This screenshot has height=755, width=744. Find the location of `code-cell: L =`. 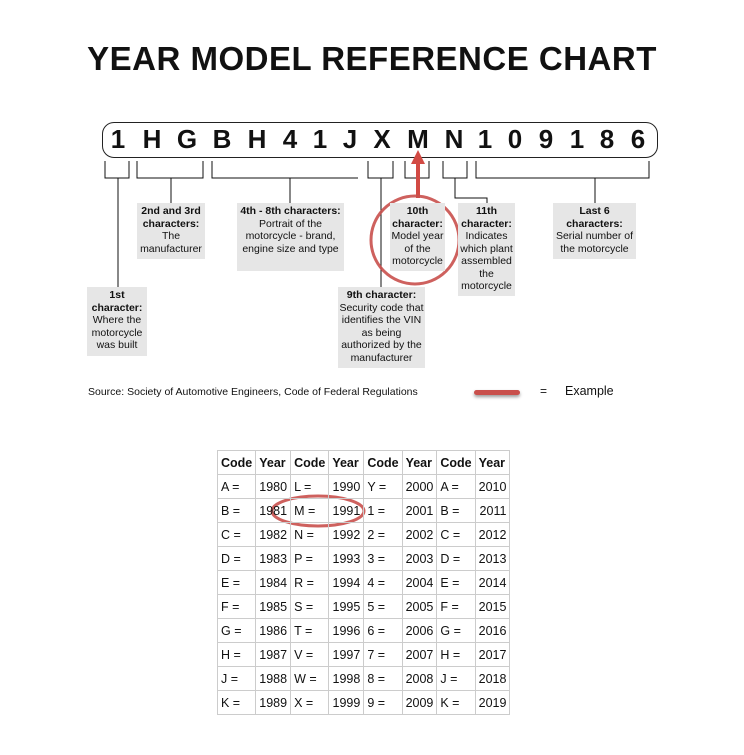

code-cell: L = is located at coordinates (310, 486).